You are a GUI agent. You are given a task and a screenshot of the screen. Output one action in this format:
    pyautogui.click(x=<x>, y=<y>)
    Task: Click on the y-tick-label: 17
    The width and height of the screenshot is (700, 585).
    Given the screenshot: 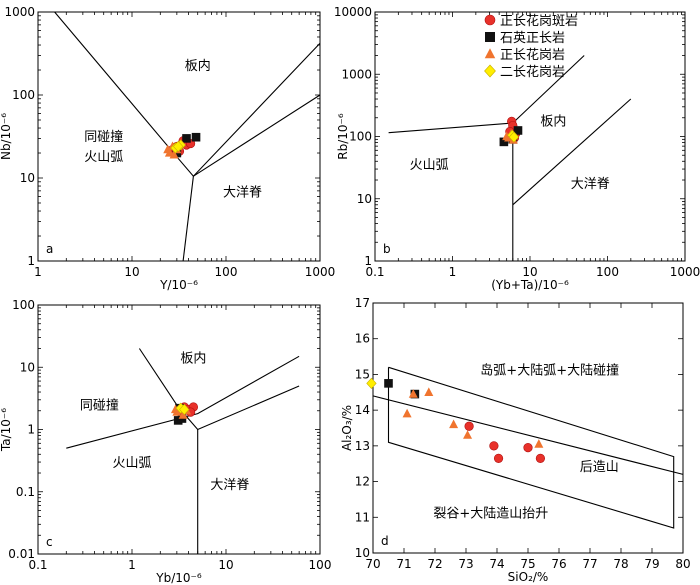 What is the action you would take?
    pyautogui.click(x=362, y=303)
    